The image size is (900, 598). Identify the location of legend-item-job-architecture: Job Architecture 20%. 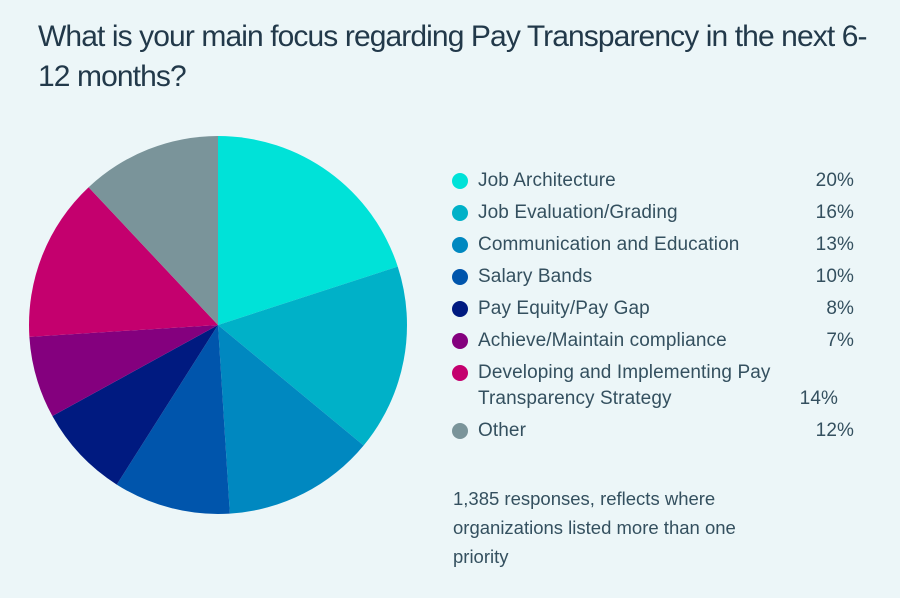
(653, 181).